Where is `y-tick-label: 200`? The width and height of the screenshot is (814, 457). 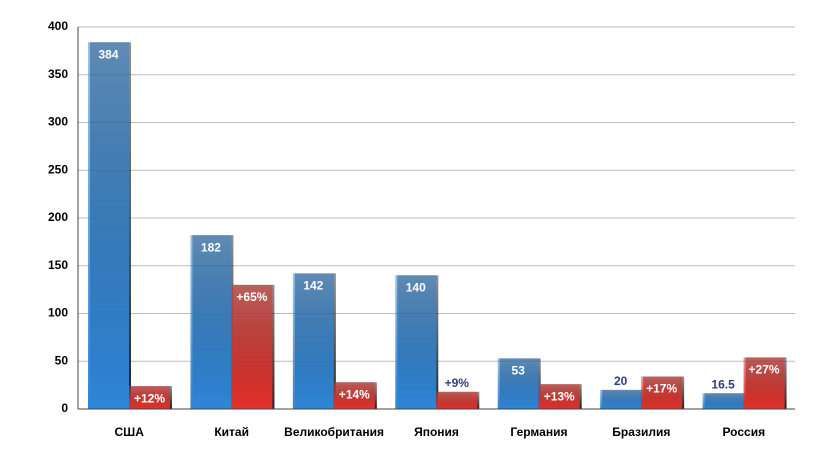
y-tick-label: 200 is located at coordinates (58, 217).